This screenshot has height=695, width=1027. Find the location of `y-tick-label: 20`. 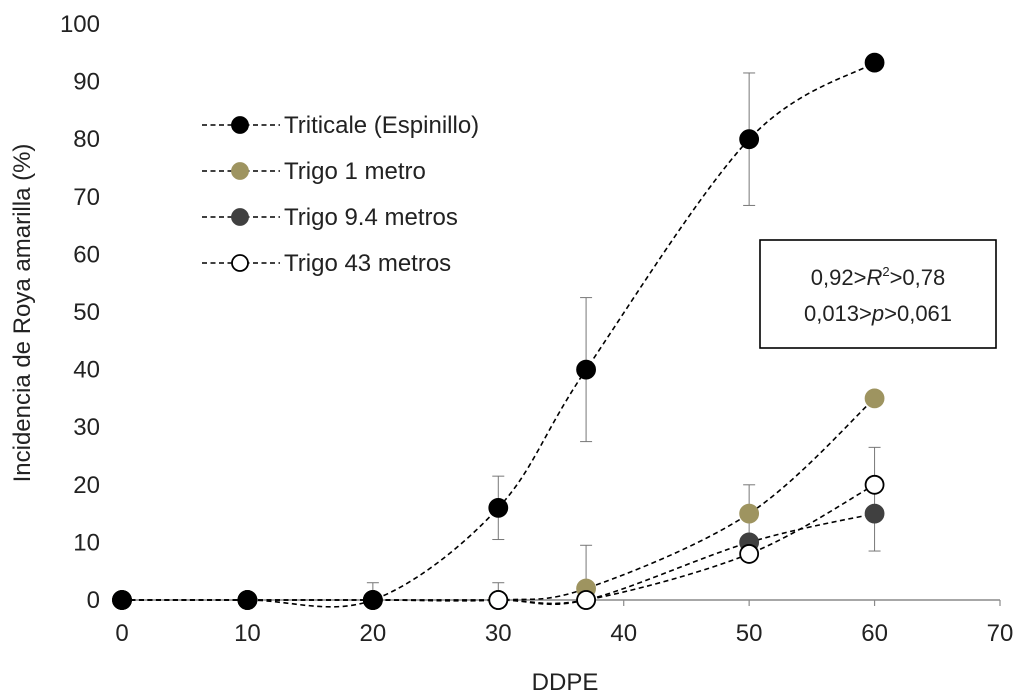

y-tick-label: 20 is located at coordinates (86, 485).